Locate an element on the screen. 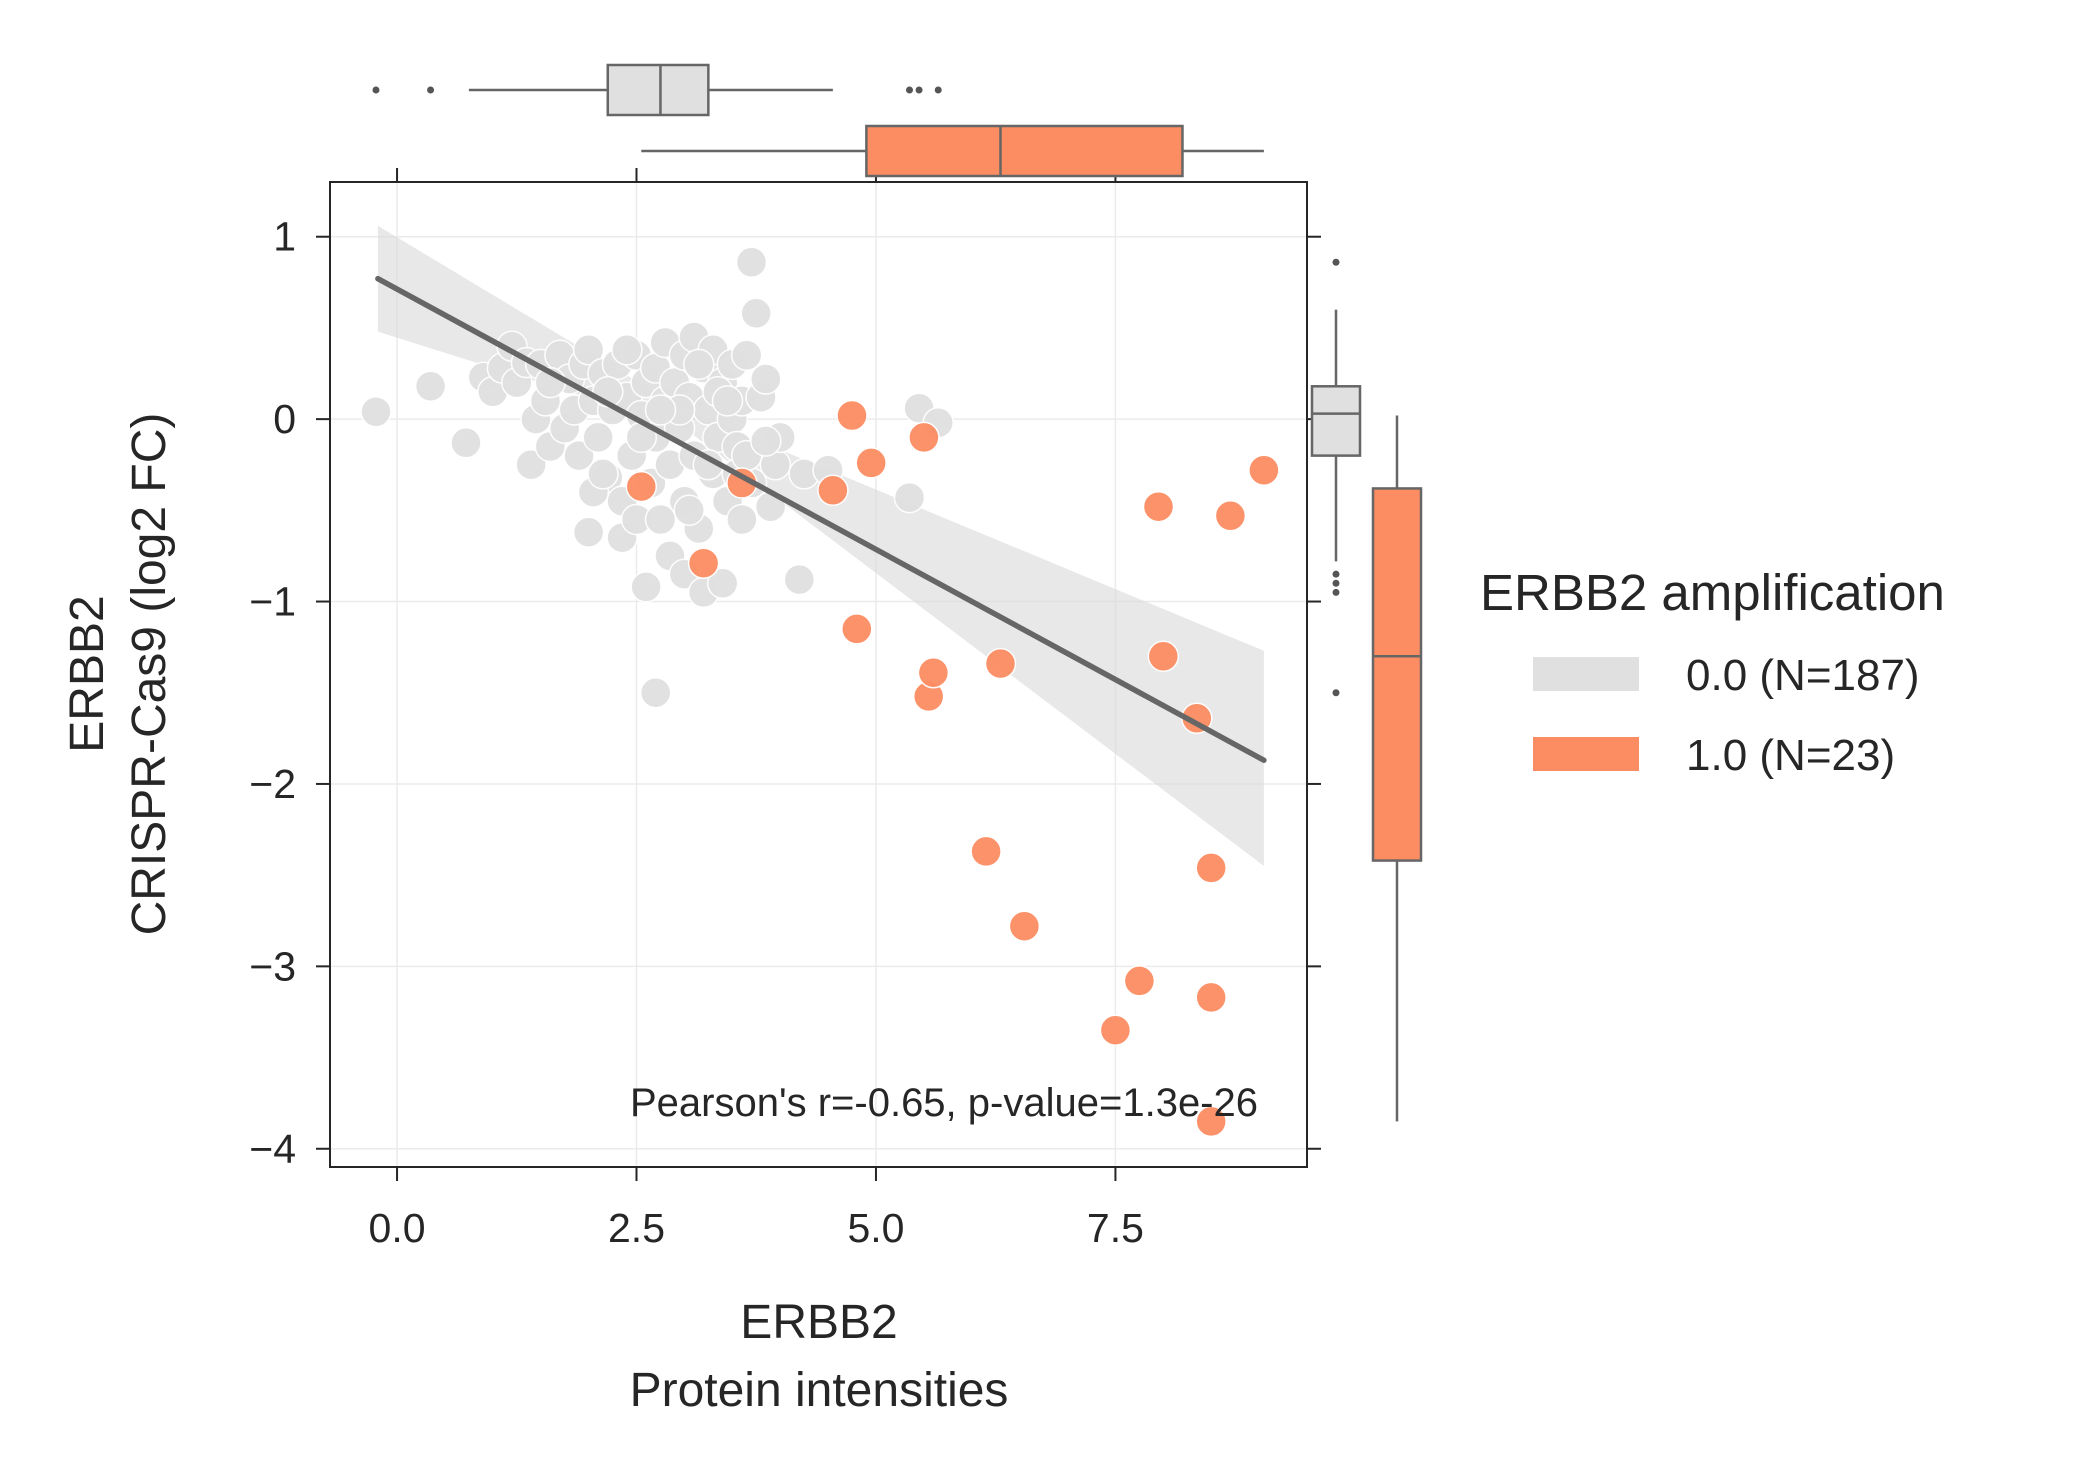 The image size is (2089, 1464). x-tick-label: 7.5 is located at coordinates (1115, 1228).